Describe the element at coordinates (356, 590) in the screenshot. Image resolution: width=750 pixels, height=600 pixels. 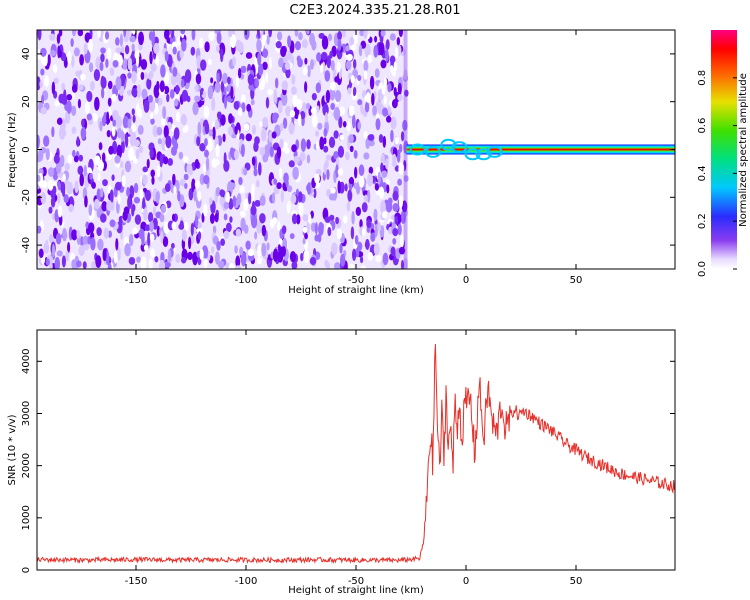
I see `snr-x-label: Height of straight line (km)` at that location.